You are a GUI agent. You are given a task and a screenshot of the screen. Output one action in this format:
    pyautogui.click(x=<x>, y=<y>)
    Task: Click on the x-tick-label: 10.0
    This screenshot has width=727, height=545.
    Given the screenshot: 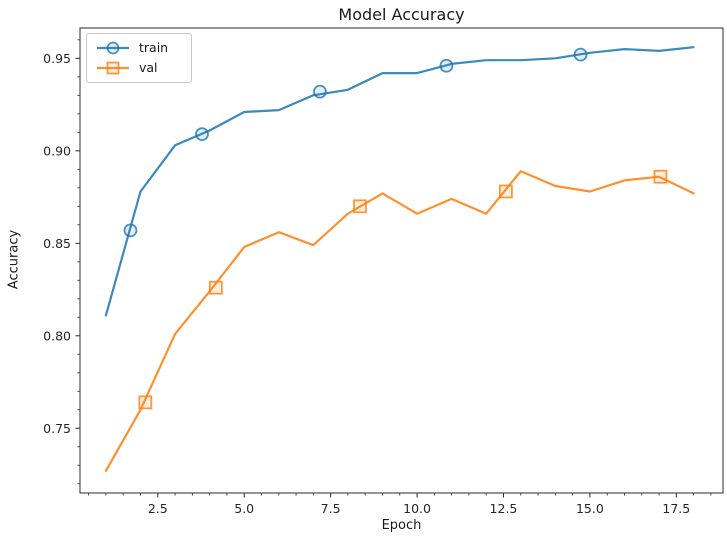 What is the action you would take?
    pyautogui.click(x=417, y=508)
    